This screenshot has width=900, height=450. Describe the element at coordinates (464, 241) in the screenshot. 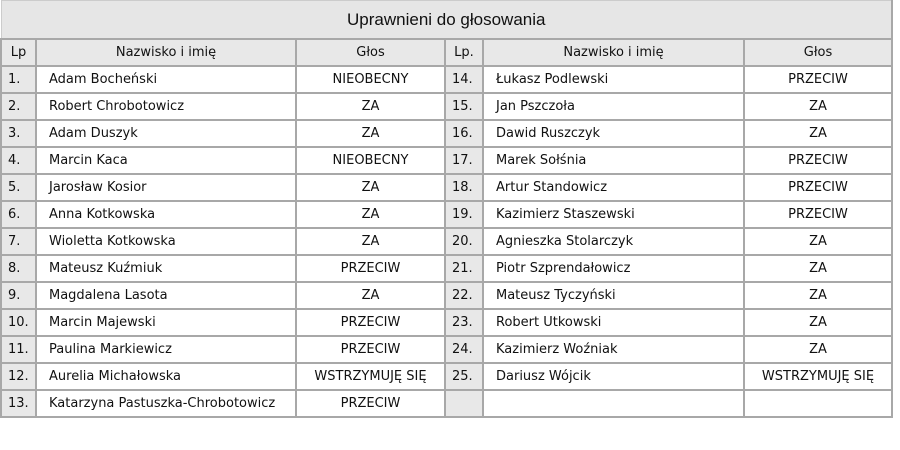

I see `right-lp-cell: 20.` at that location.